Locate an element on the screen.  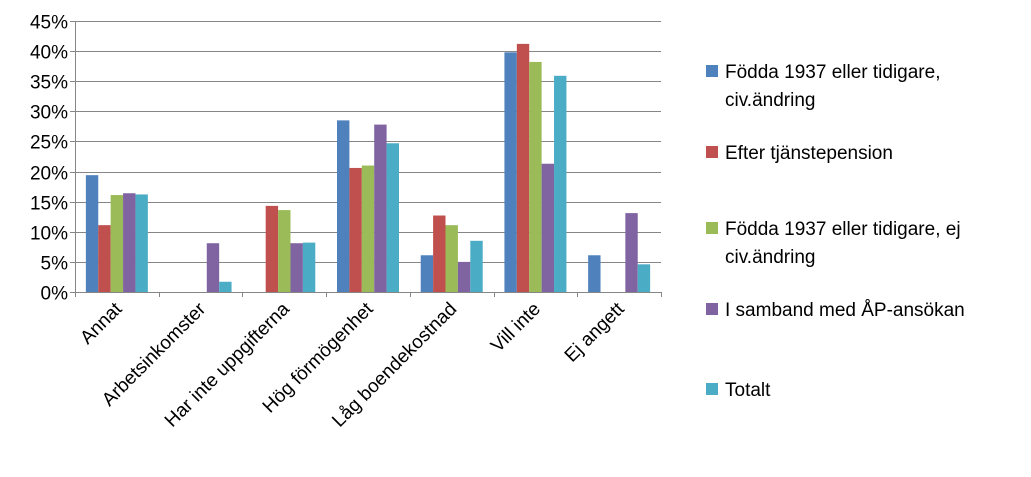
legend-label: I samband med ÅP-ansökan is located at coordinates (845, 310).